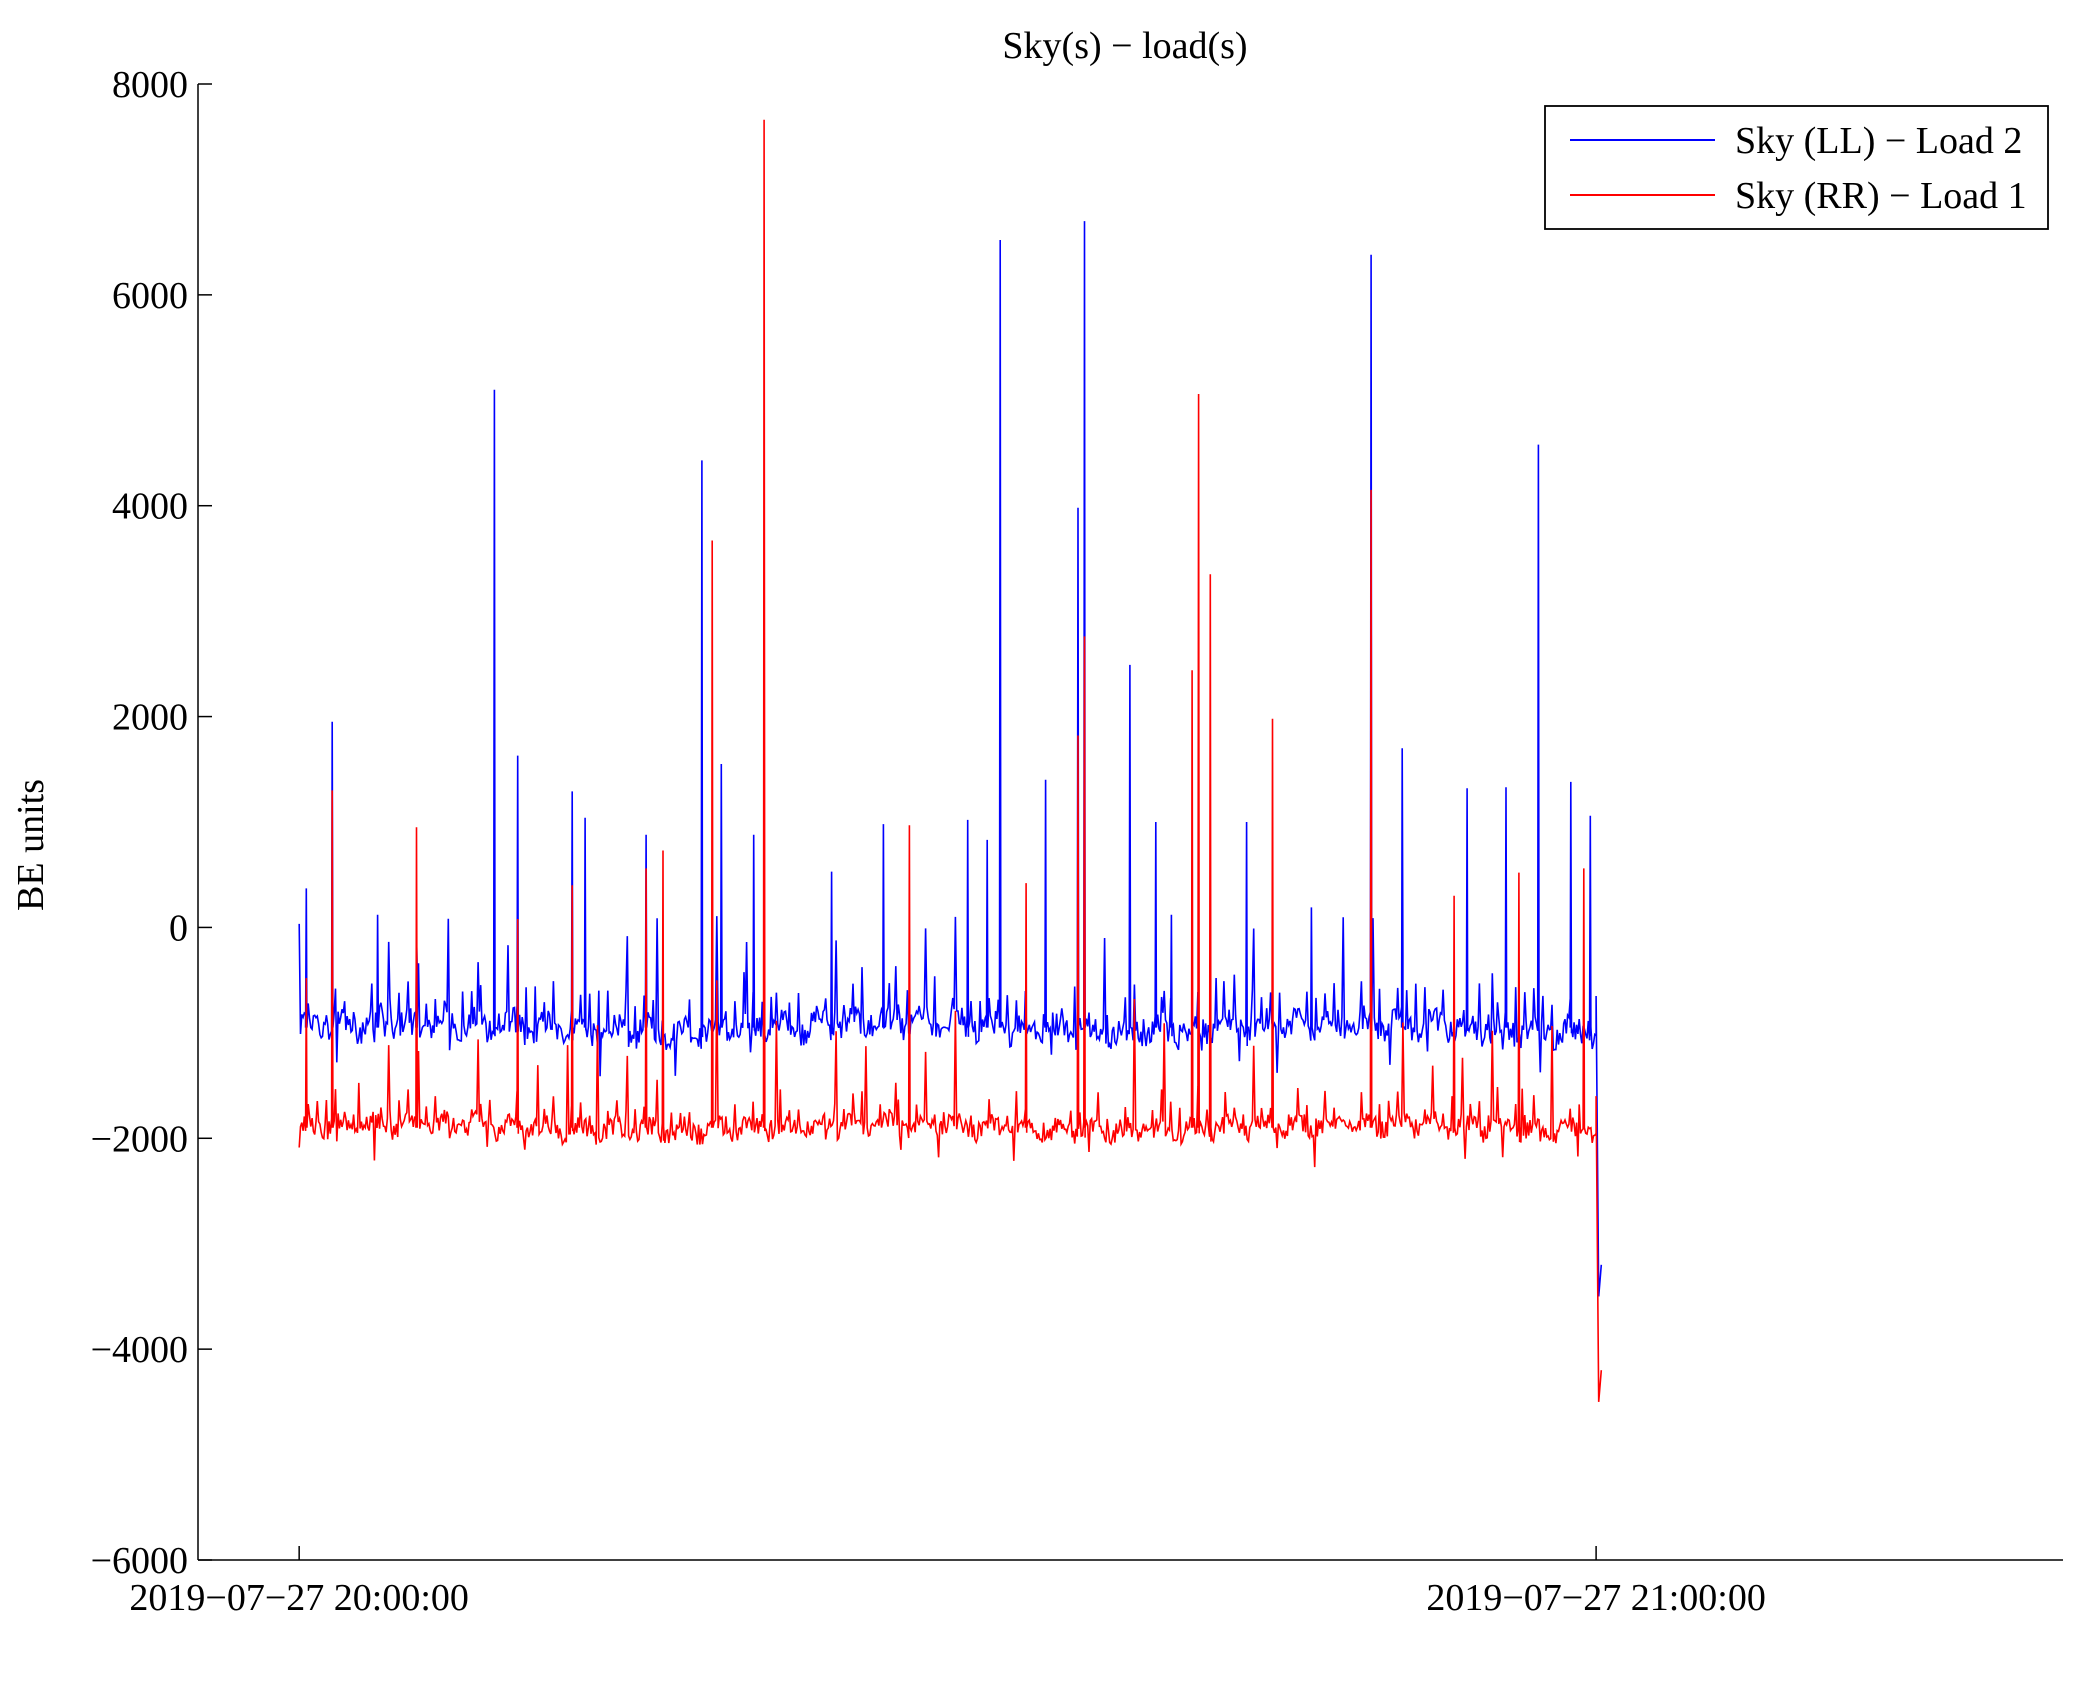  Describe the element at coordinates (150, 507) in the screenshot. I see `y-tick-label: 4000` at that location.